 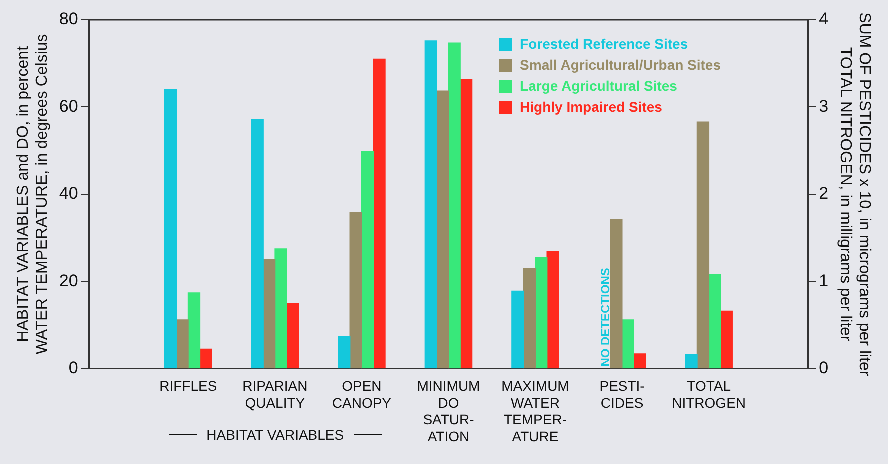 What do you see at coordinates (599, 86) in the screenshot?
I see `legend-label: Large Agricultural Sites` at bounding box center [599, 86].